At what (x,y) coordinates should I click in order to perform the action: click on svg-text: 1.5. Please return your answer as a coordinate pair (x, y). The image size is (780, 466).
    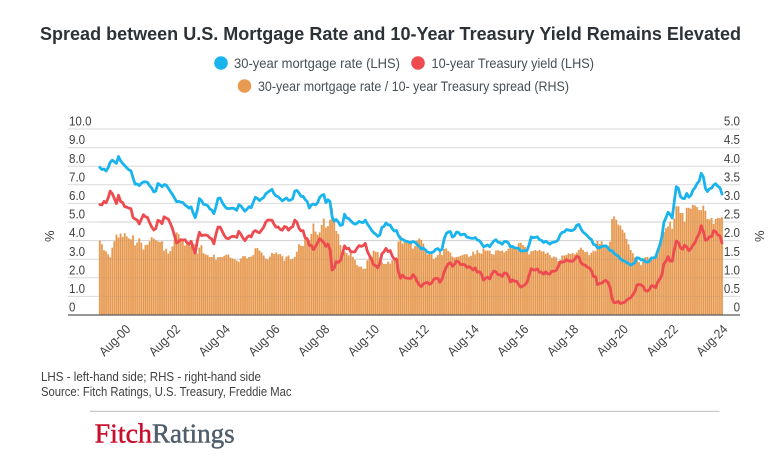
    Looking at the image, I should click on (732, 251).